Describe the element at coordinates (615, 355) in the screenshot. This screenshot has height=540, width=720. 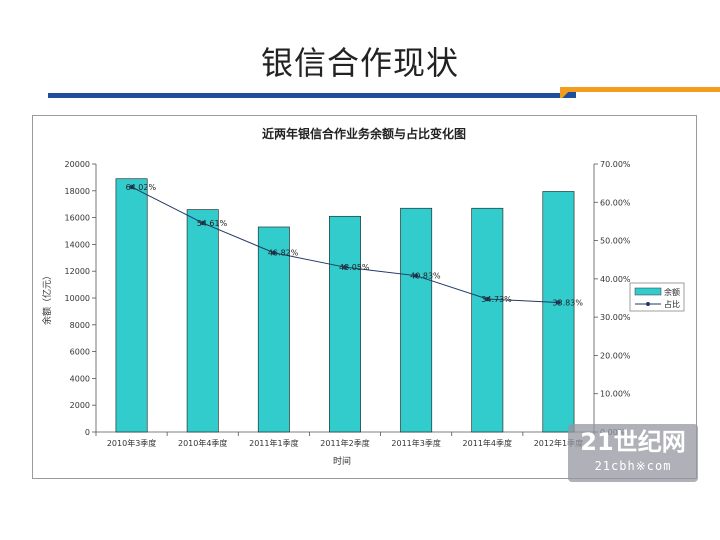
I see `y2-tick-label: 20.00%` at that location.